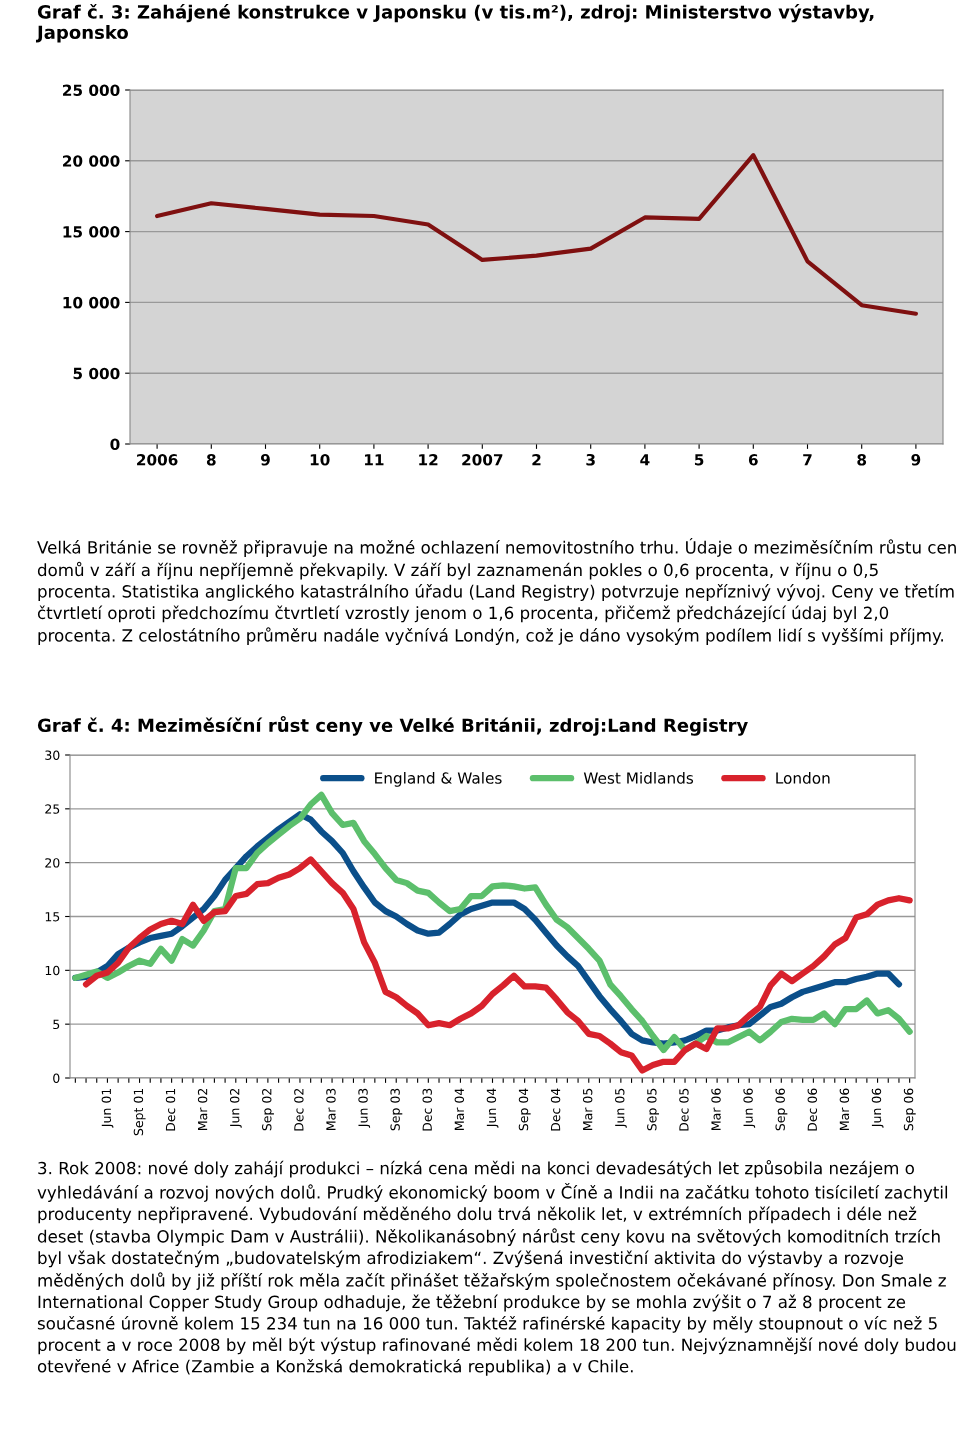 This screenshot has width=960, height=1448. I want to click on x-tick-label: 12, so click(428, 459).